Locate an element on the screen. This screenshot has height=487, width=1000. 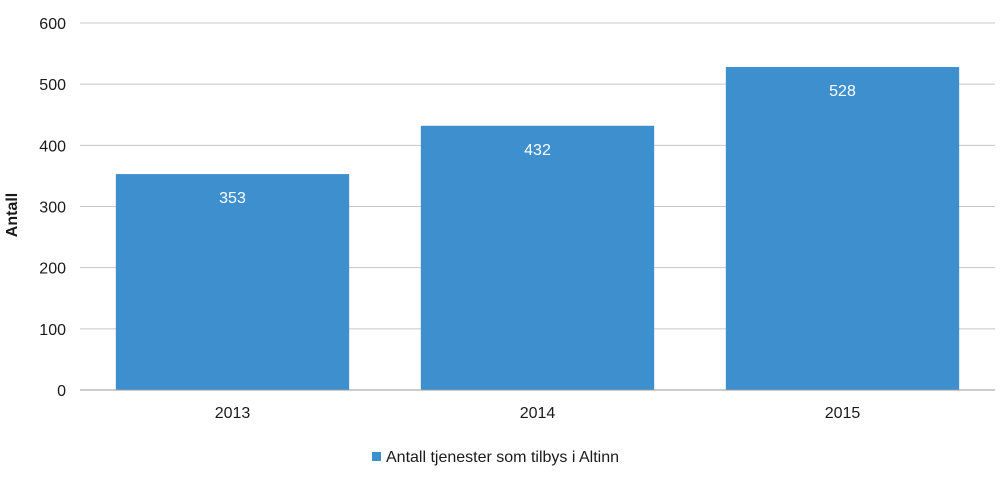
y-axis-ticks: 0 100 200 300 400 500 600 is located at coordinates (52, 208).